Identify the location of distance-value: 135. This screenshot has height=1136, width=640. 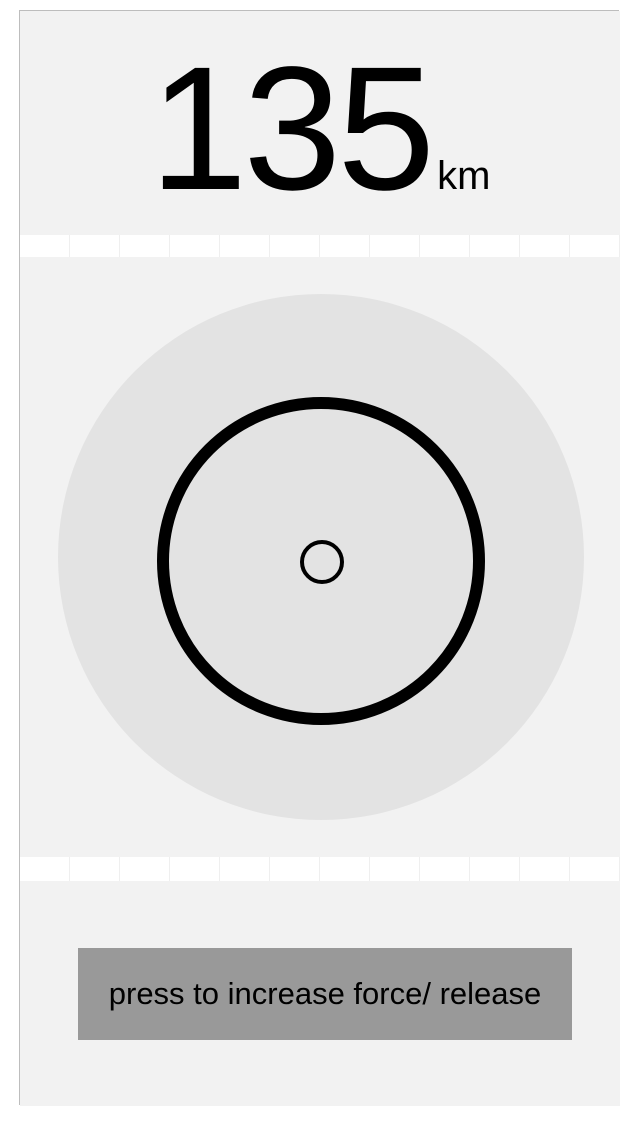
(292, 129).